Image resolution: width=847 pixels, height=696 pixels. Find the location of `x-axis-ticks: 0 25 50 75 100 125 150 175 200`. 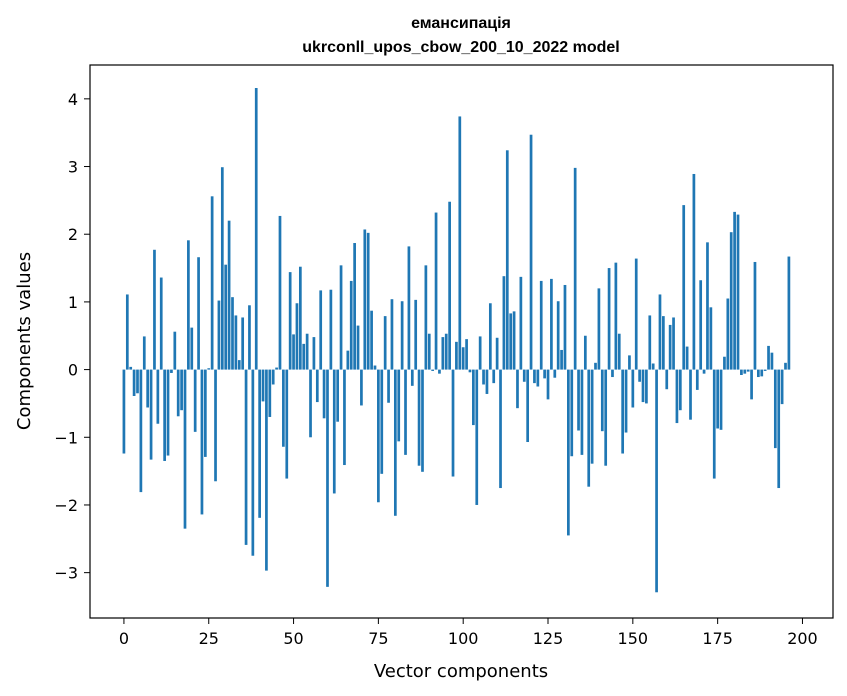

x-axis-ticks: 0 25 50 75 100 125 150 175 200 is located at coordinates (468, 633).